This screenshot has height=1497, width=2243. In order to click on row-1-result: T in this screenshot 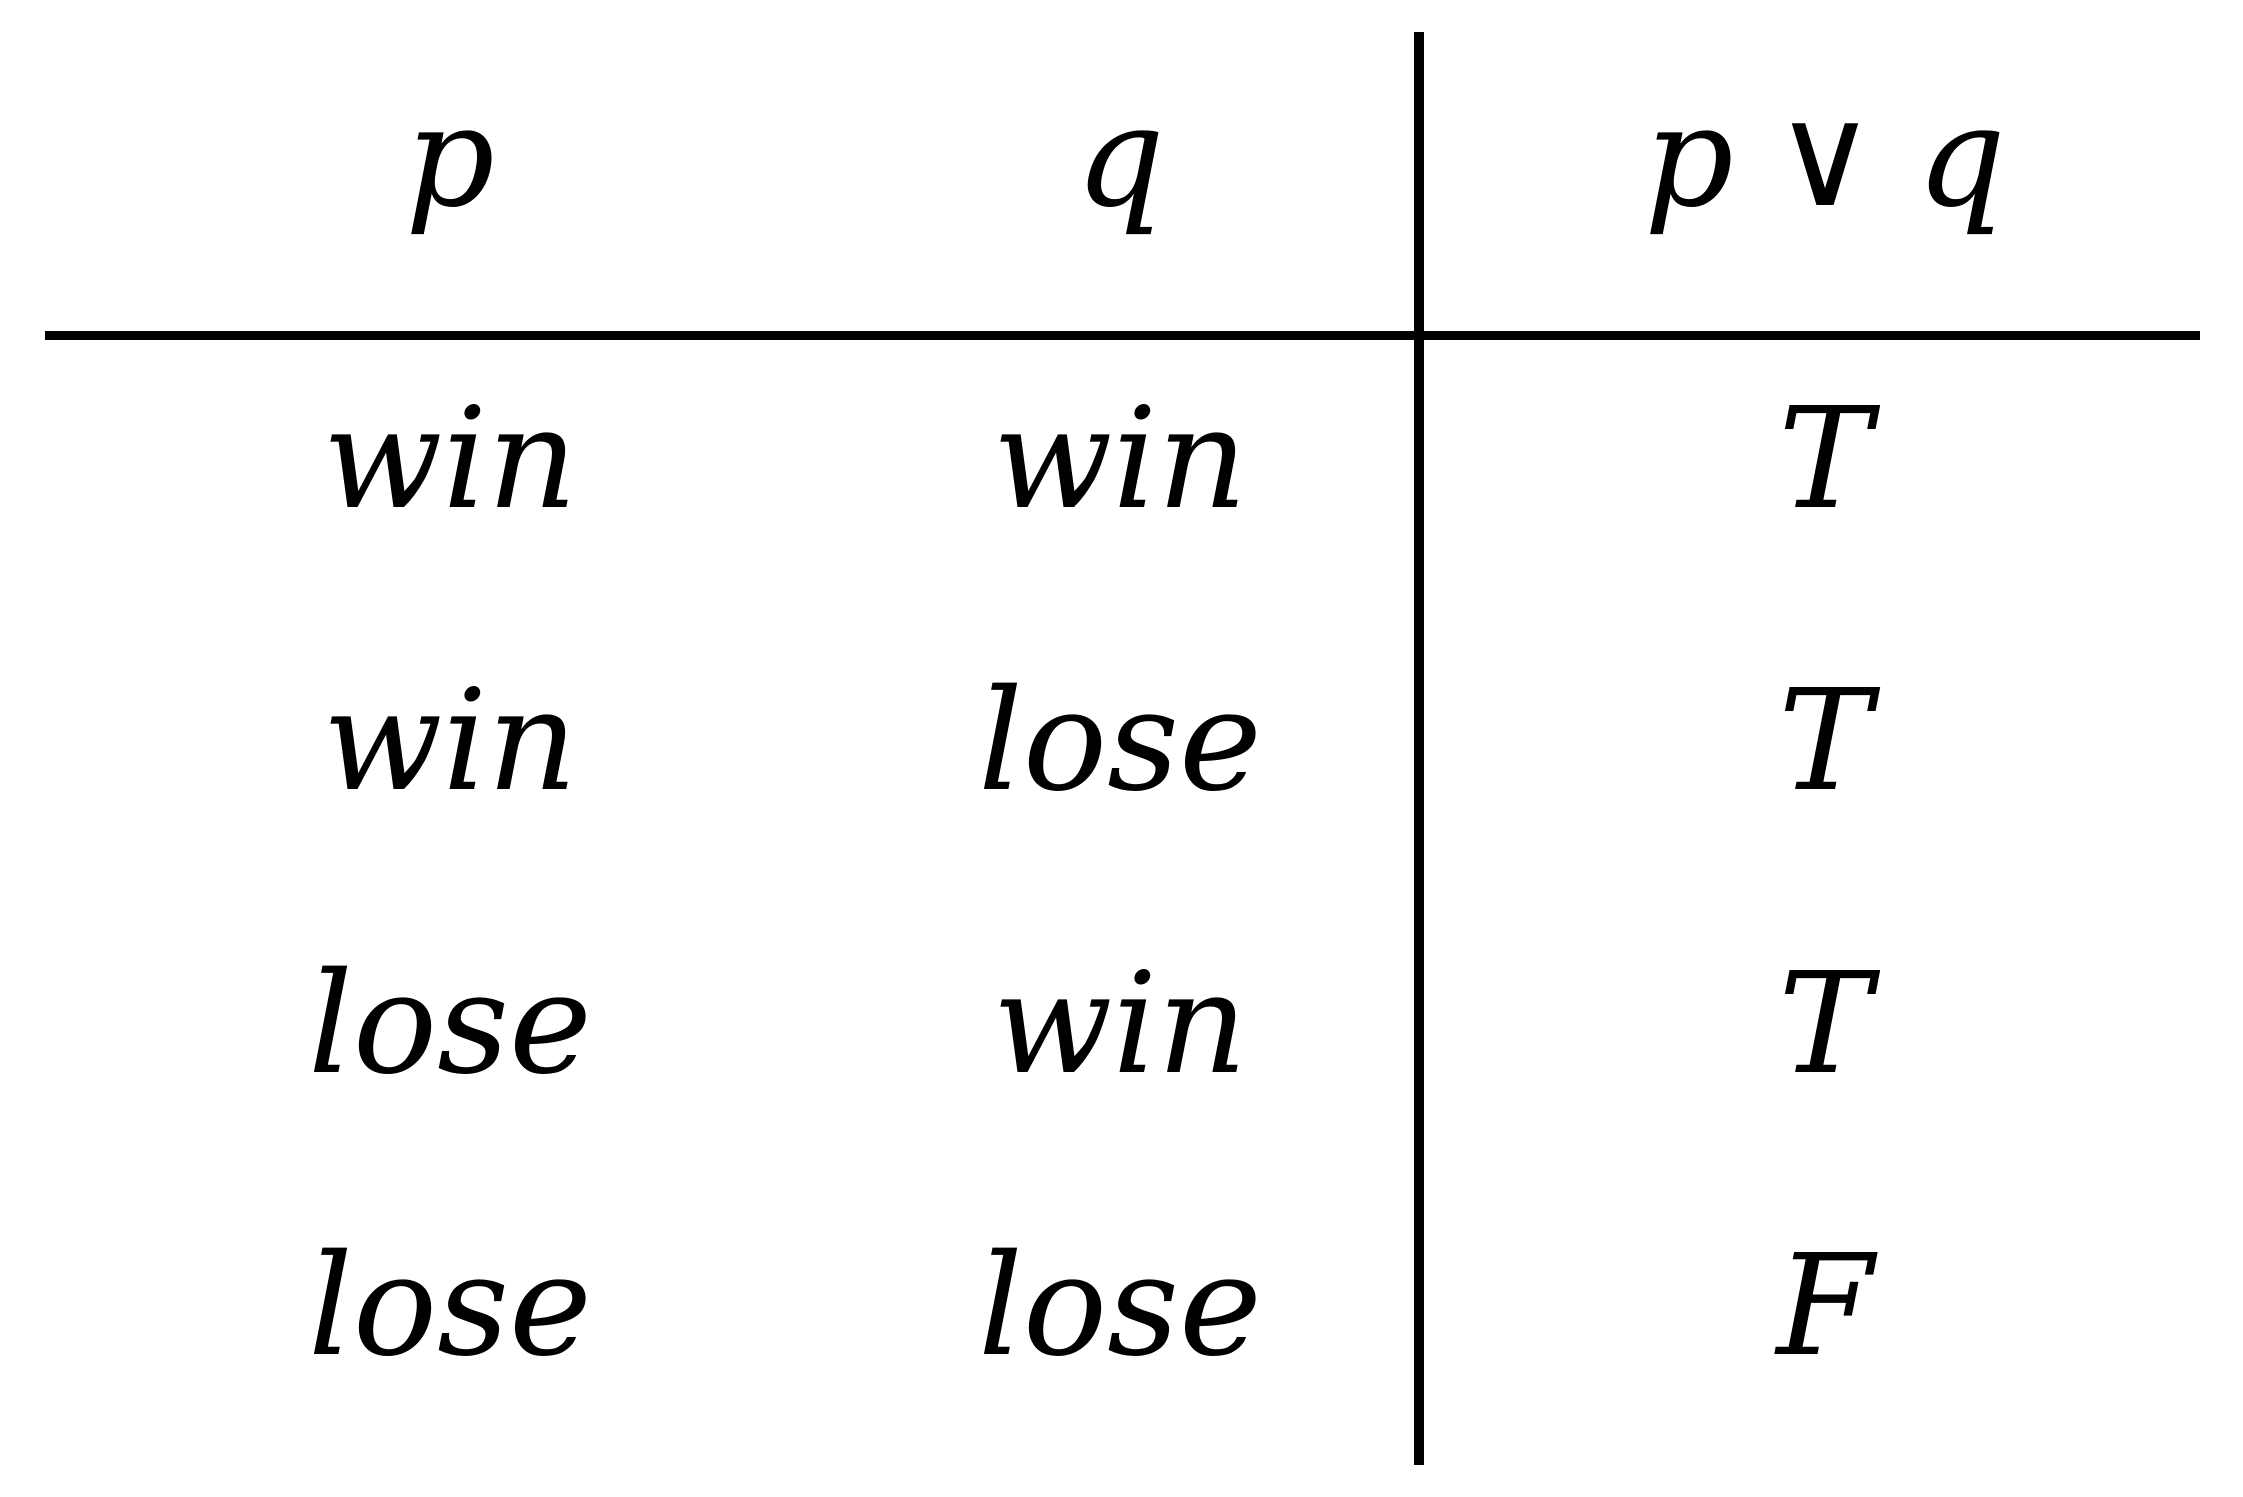, I will do `click(1825, 459)`.